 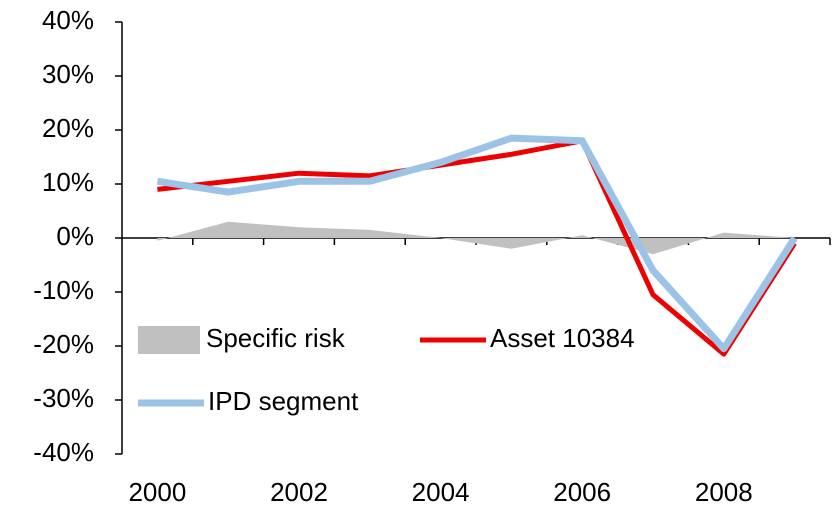 I want to click on y-tick-label: 30%, so click(x=68, y=74).